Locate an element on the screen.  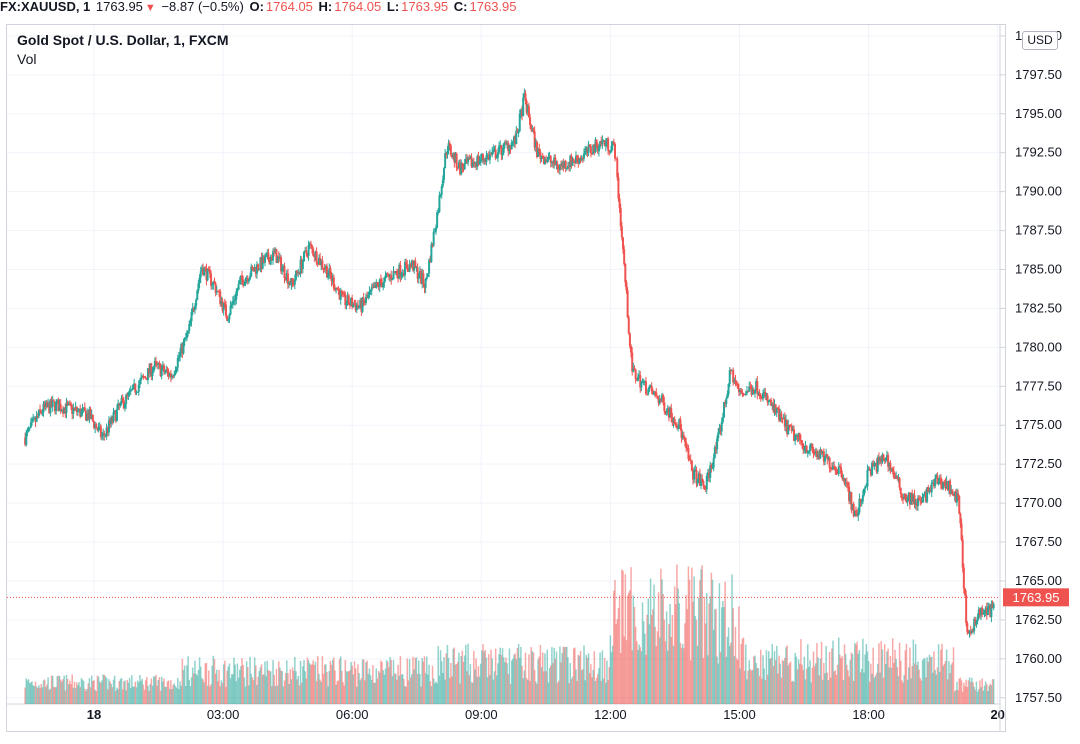
chart-title: Gold Spot / U.S. Dollar, 1, FXCM is located at coordinates (123, 40).